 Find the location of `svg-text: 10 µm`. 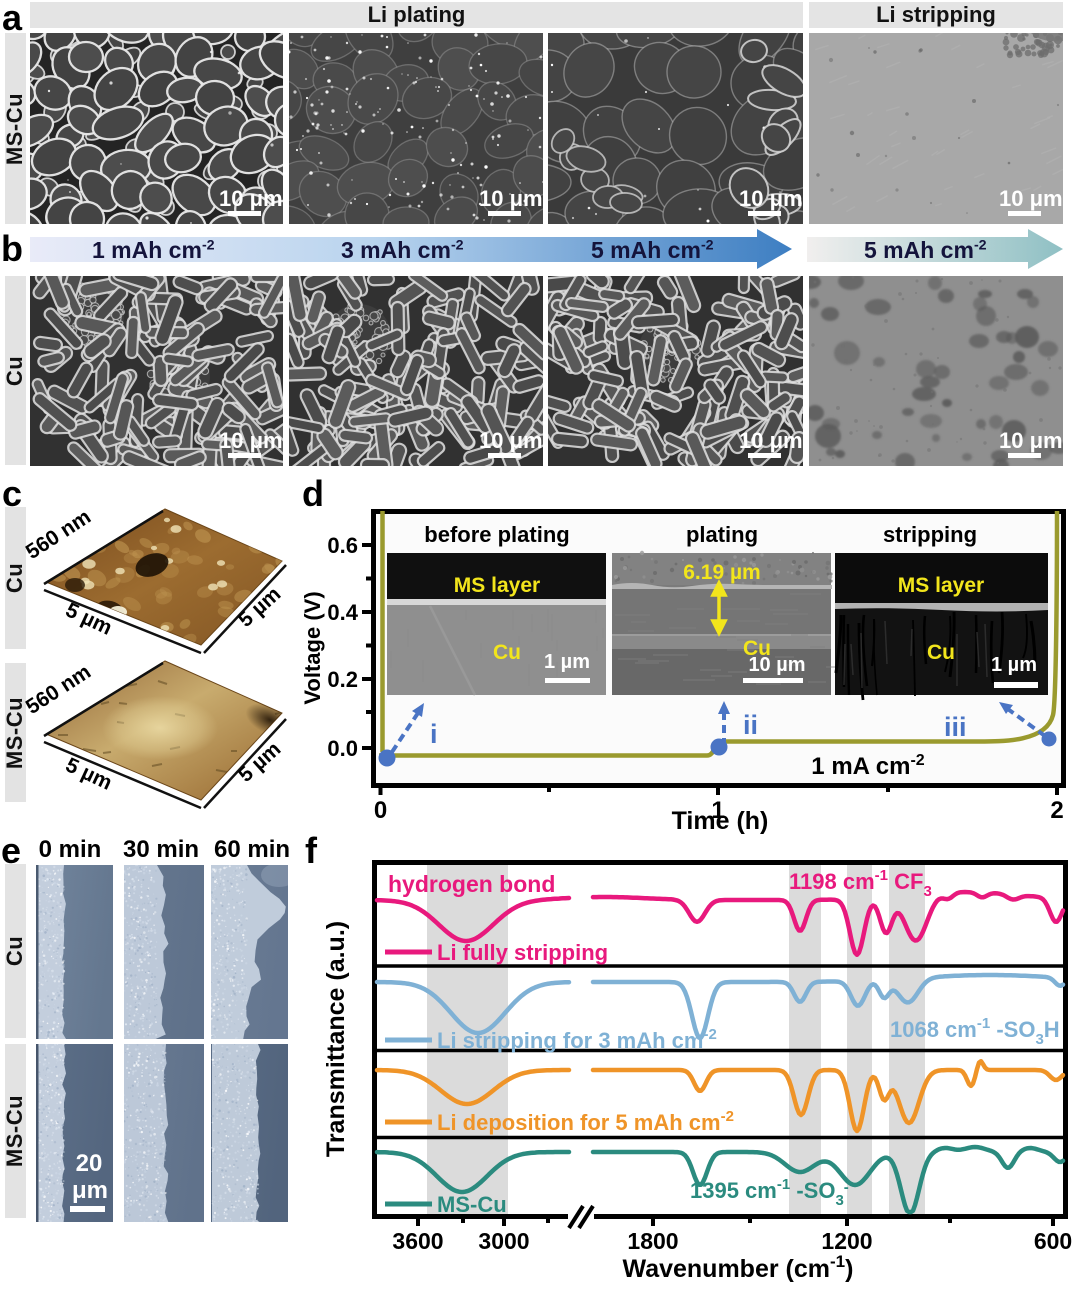

svg-text: 10 µm is located at coordinates (776, 665).